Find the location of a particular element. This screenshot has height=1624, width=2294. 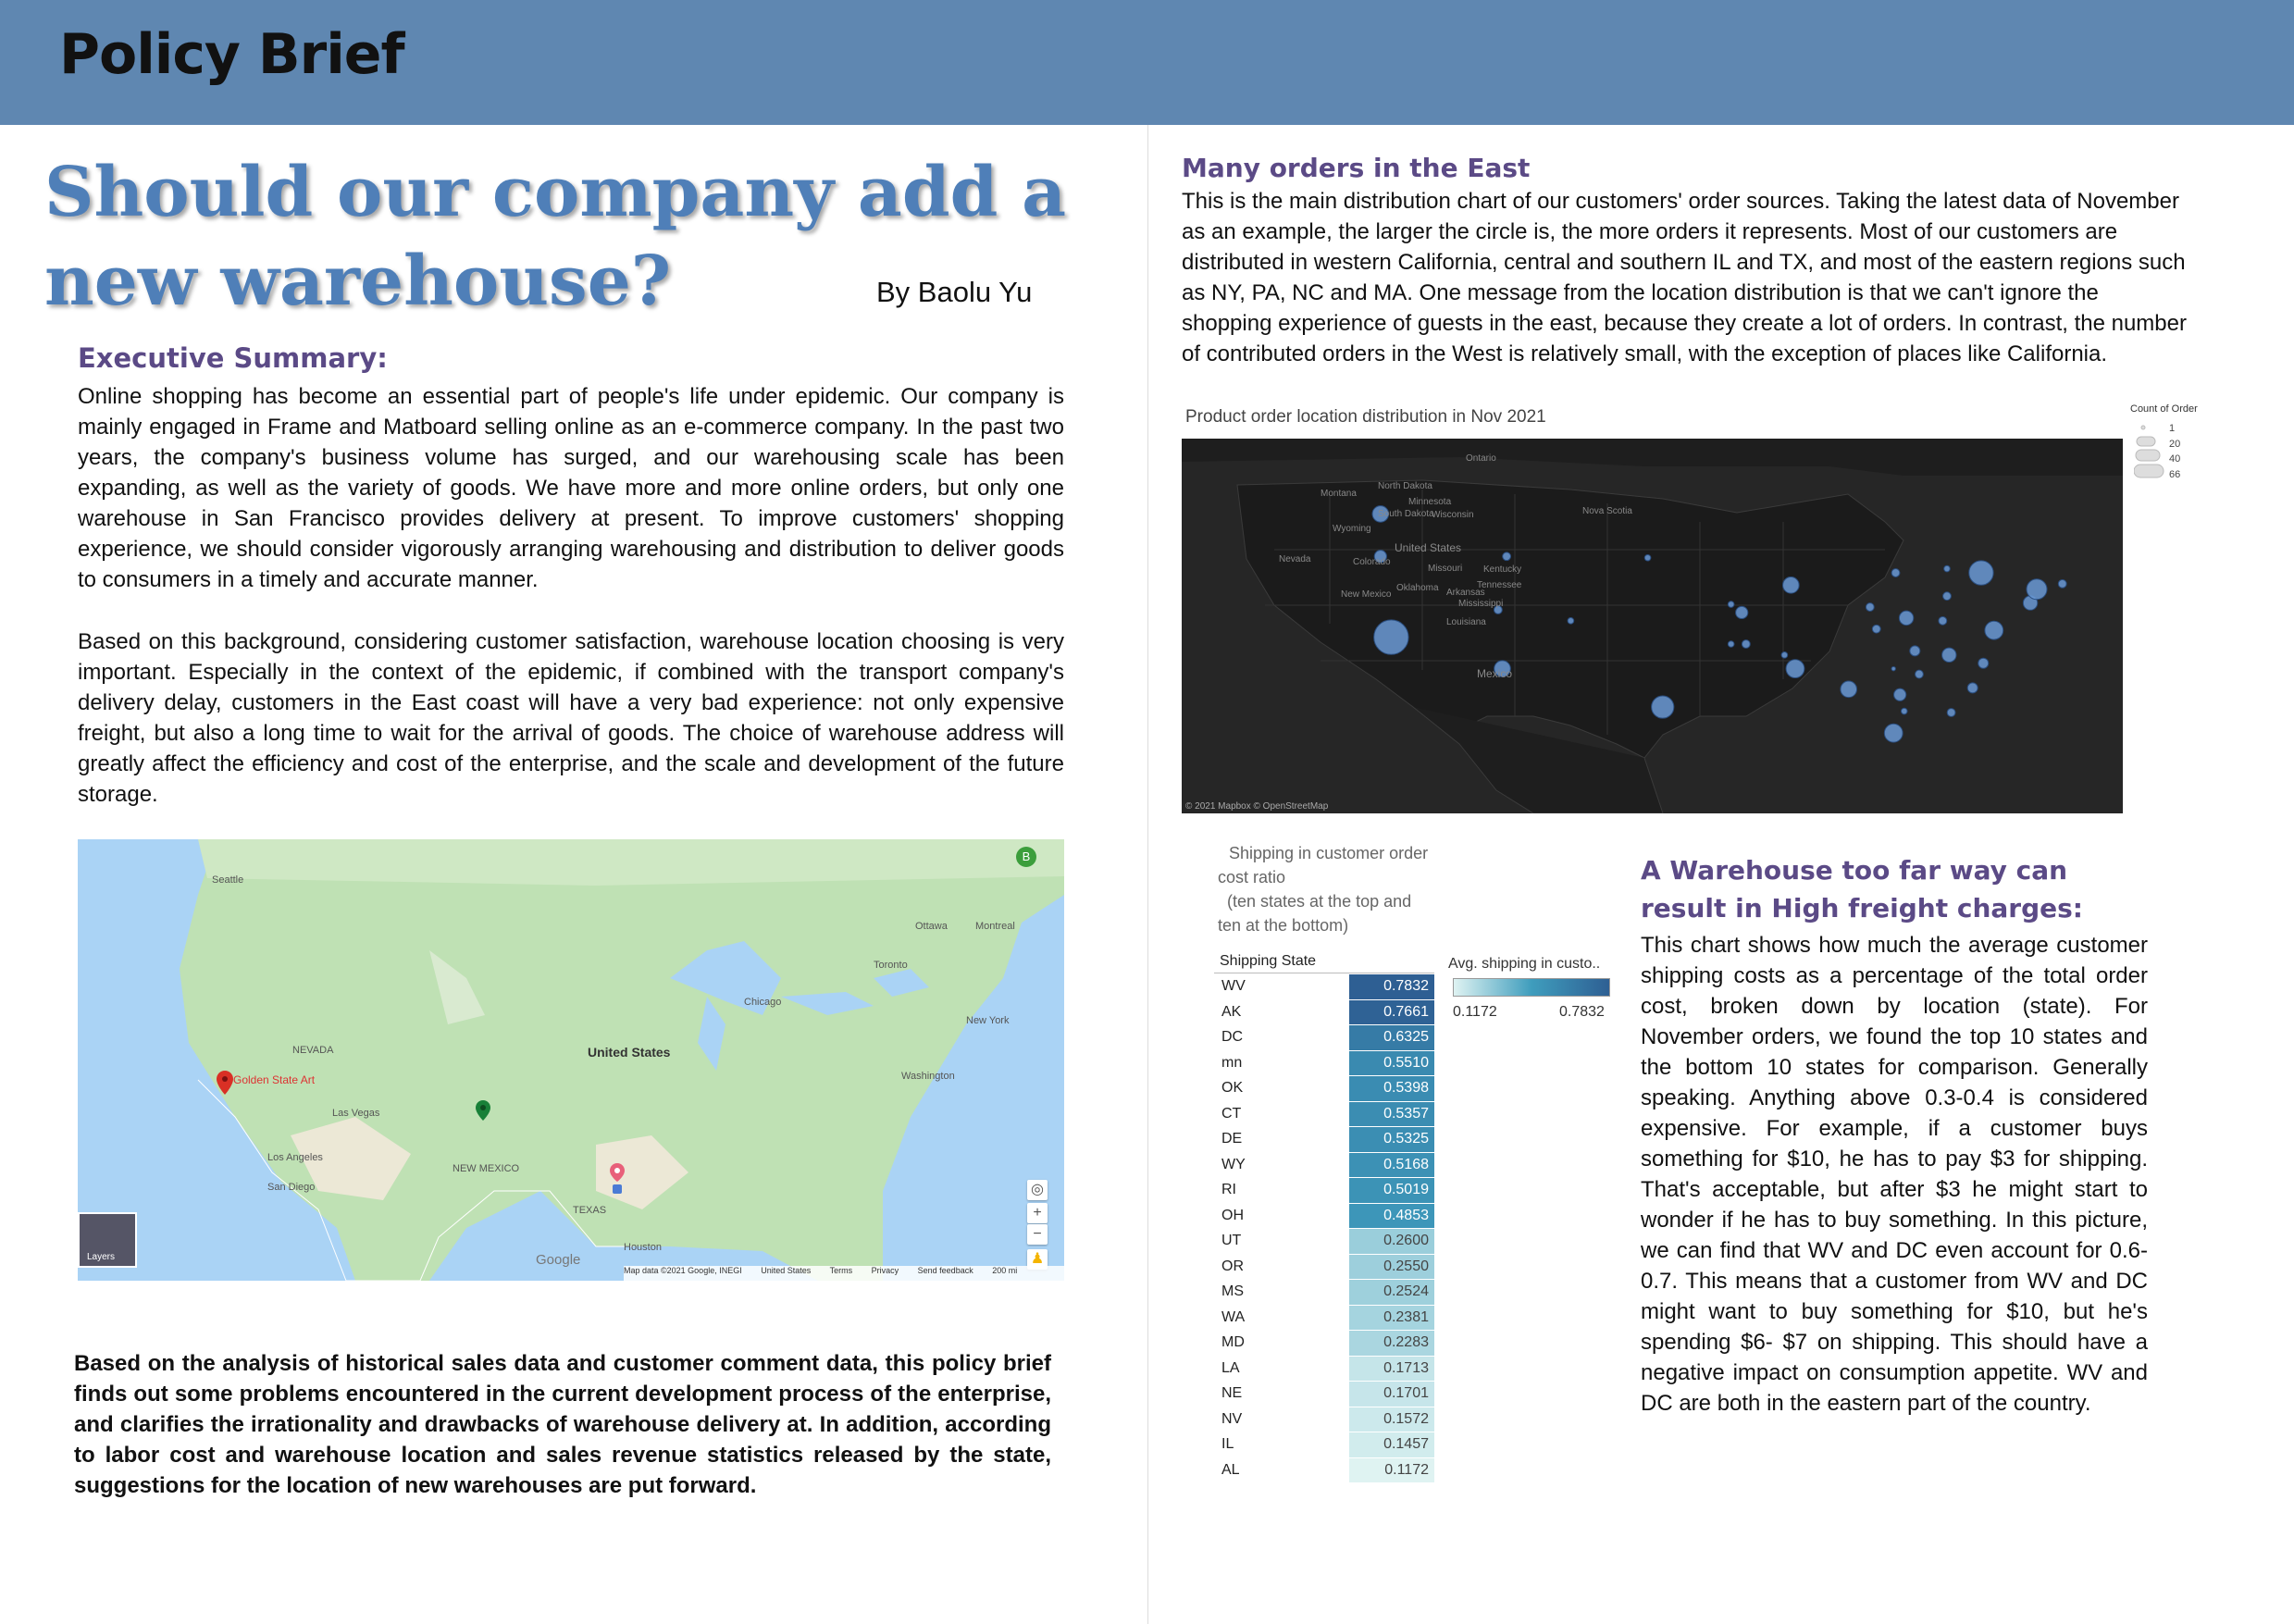

heatmap-value-label: 0.4853 is located at coordinates (1406, 1215).